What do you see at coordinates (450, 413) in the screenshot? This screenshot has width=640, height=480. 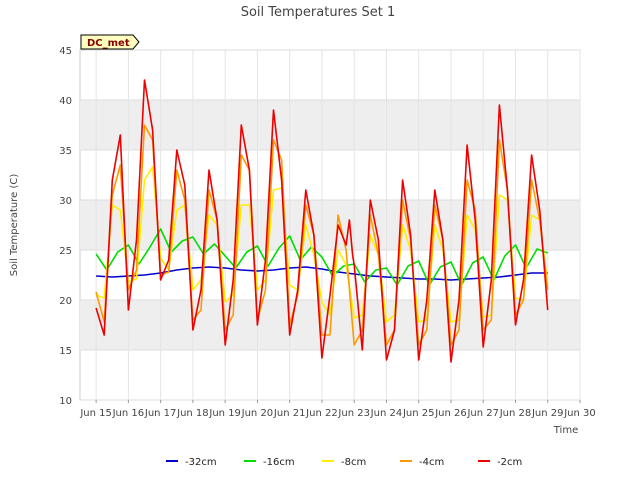 I see `x-tick-label: Jun 26` at bounding box center [450, 413].